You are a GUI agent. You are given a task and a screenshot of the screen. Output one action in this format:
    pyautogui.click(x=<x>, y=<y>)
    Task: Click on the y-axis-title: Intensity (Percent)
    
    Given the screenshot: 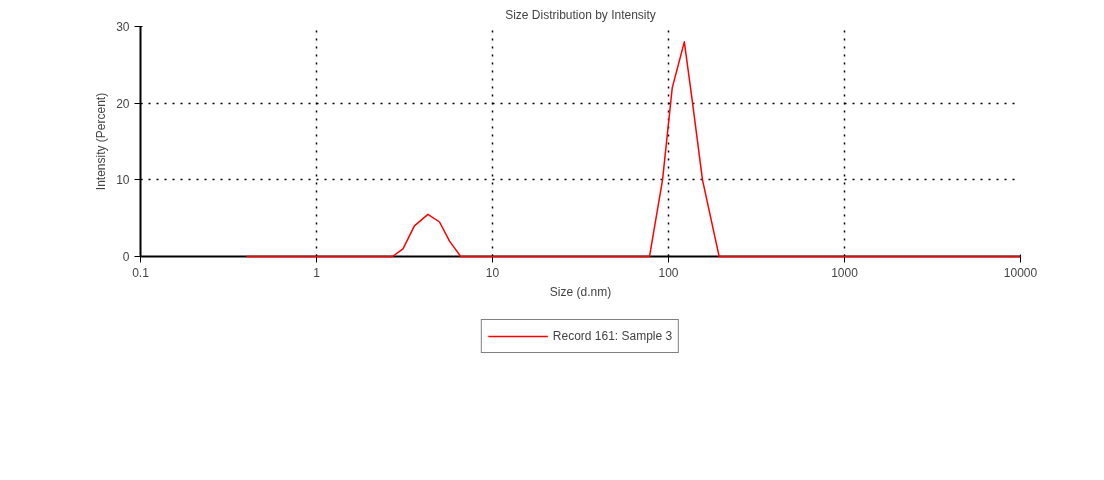 What is the action you would take?
    pyautogui.click(x=101, y=141)
    